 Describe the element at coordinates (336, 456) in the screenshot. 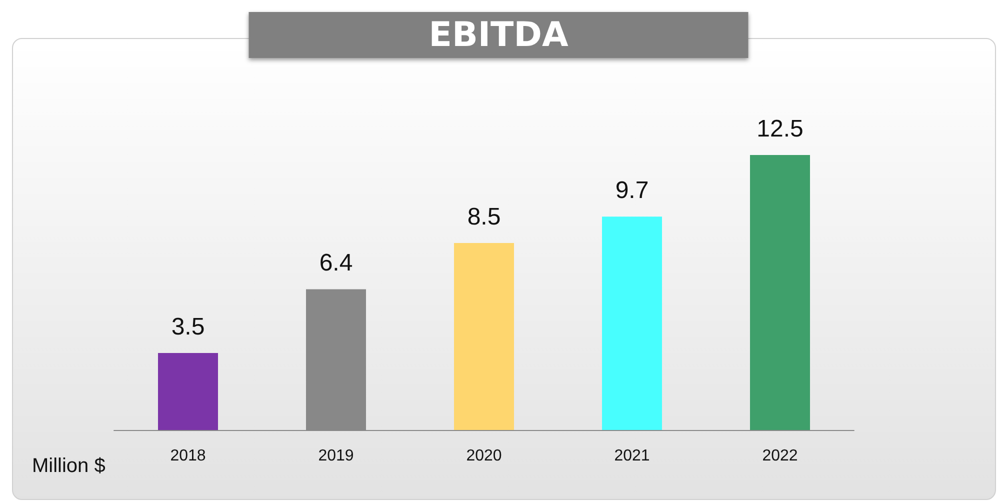

I see `x-tick-label: 2019` at that location.